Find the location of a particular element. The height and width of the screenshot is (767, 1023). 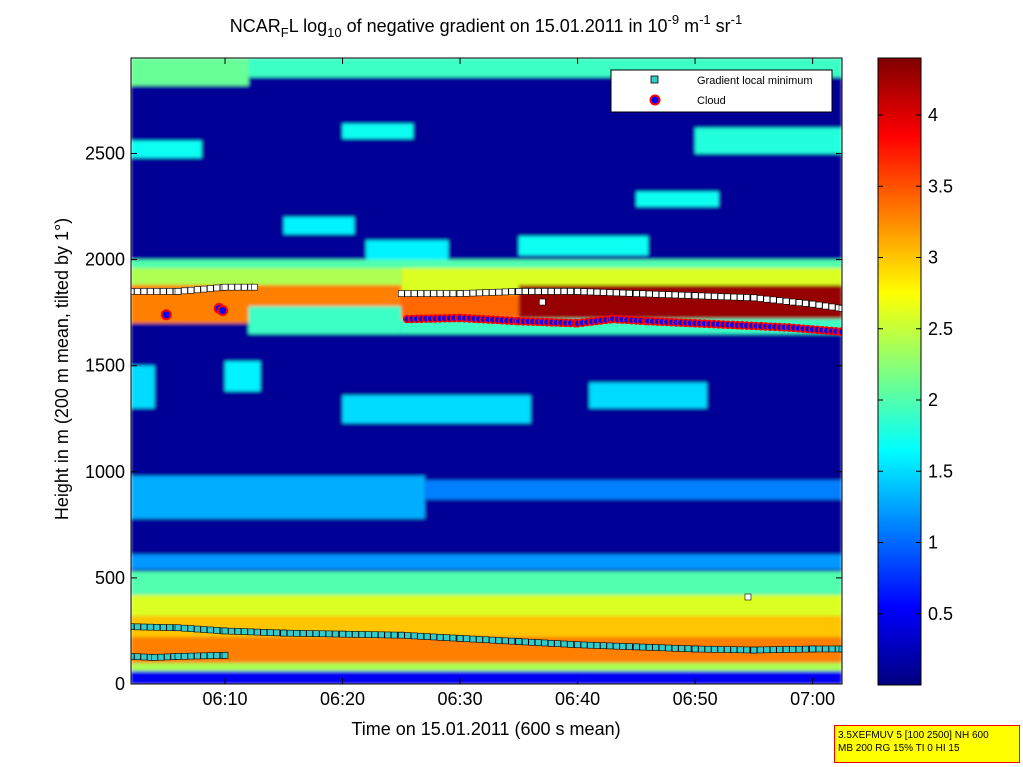

legend-marker-gradient-minimum is located at coordinates (654, 79).